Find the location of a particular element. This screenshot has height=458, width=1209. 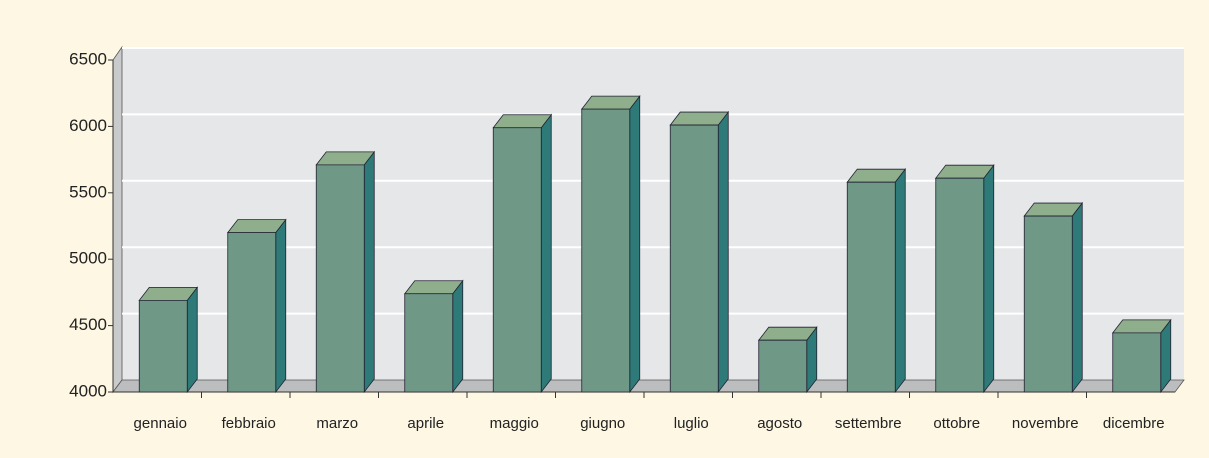

x-tick-label: luglio is located at coordinates (691, 423).